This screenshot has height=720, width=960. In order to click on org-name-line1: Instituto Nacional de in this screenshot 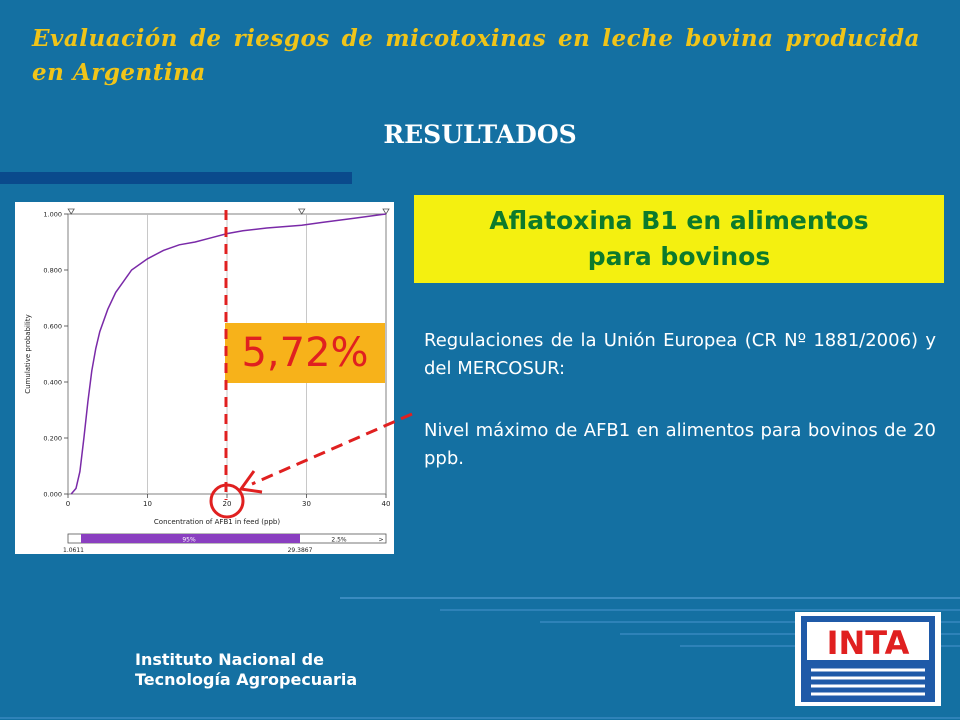, I will do `click(229, 659)`.